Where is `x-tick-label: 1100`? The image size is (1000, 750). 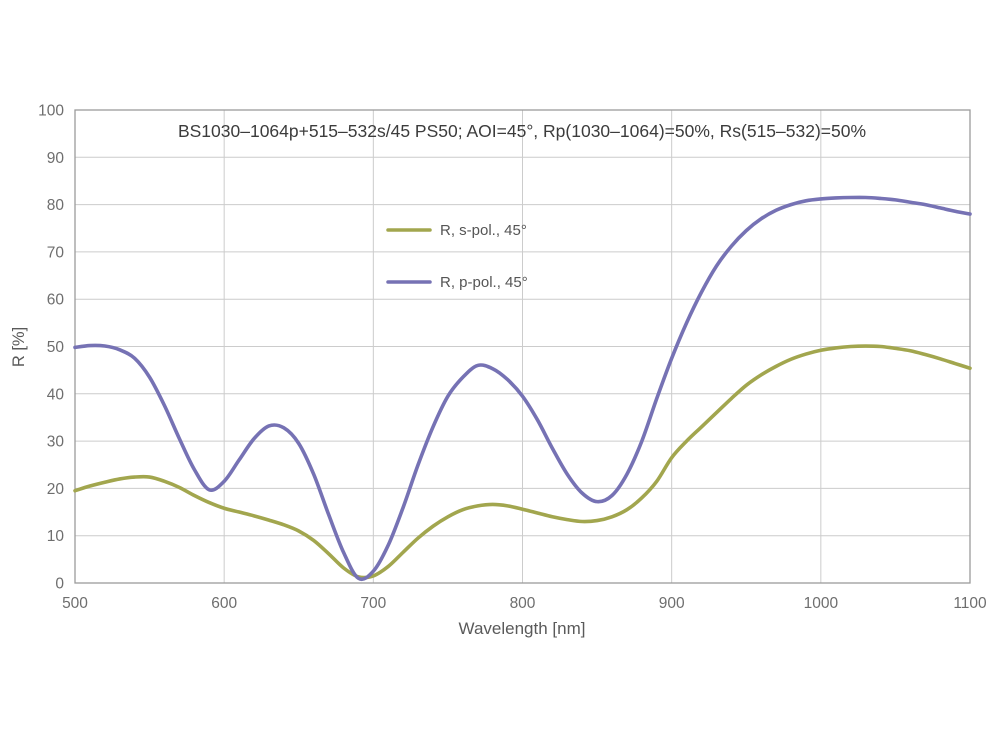
x-tick-label: 1100 is located at coordinates (970, 603).